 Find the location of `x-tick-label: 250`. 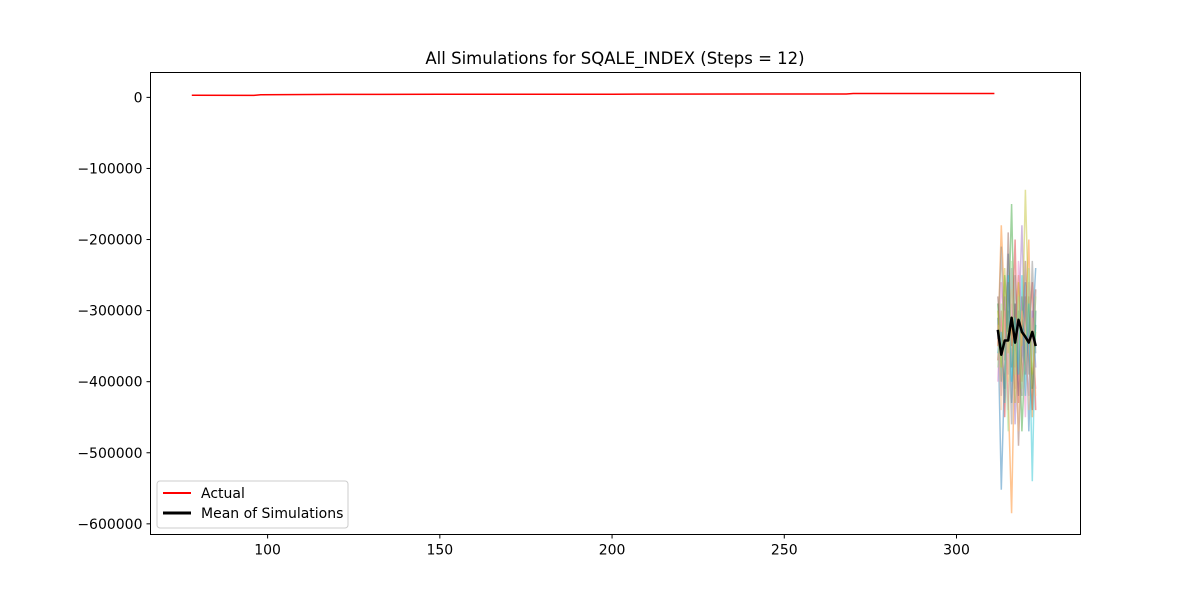

x-tick-label: 250 is located at coordinates (784, 551).